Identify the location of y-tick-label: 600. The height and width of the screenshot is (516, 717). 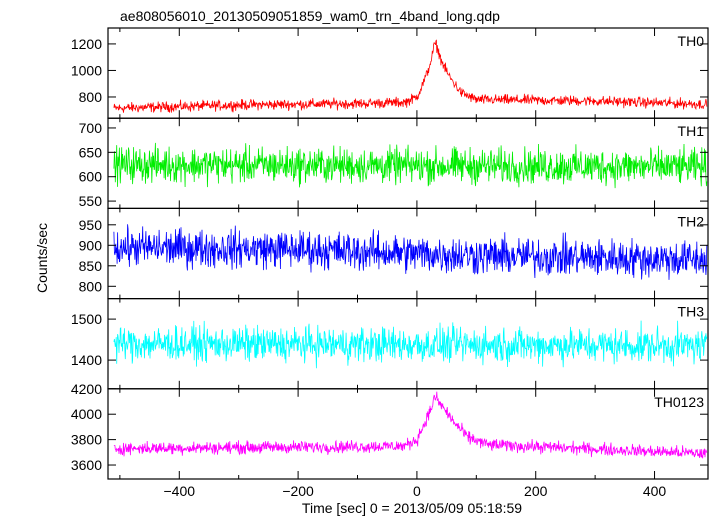
(91, 177).